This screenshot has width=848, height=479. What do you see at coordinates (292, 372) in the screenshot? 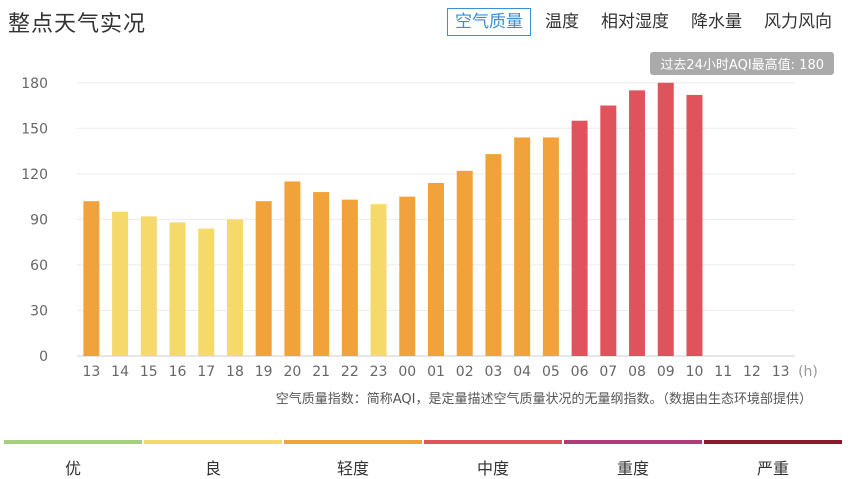
I see `x-tick-label: 20` at bounding box center [292, 372].